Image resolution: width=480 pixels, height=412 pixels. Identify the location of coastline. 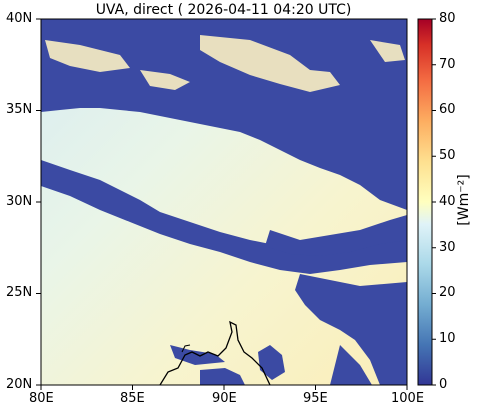
(215, 352).